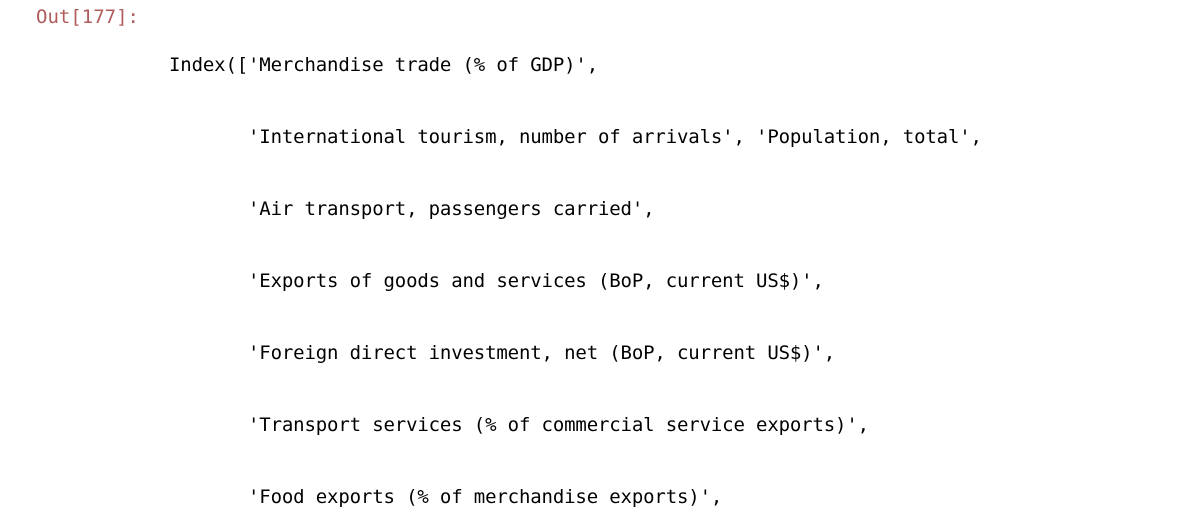  Describe the element at coordinates (87, 17) in the screenshot. I see `output-prompt: Out[177]:` at that location.